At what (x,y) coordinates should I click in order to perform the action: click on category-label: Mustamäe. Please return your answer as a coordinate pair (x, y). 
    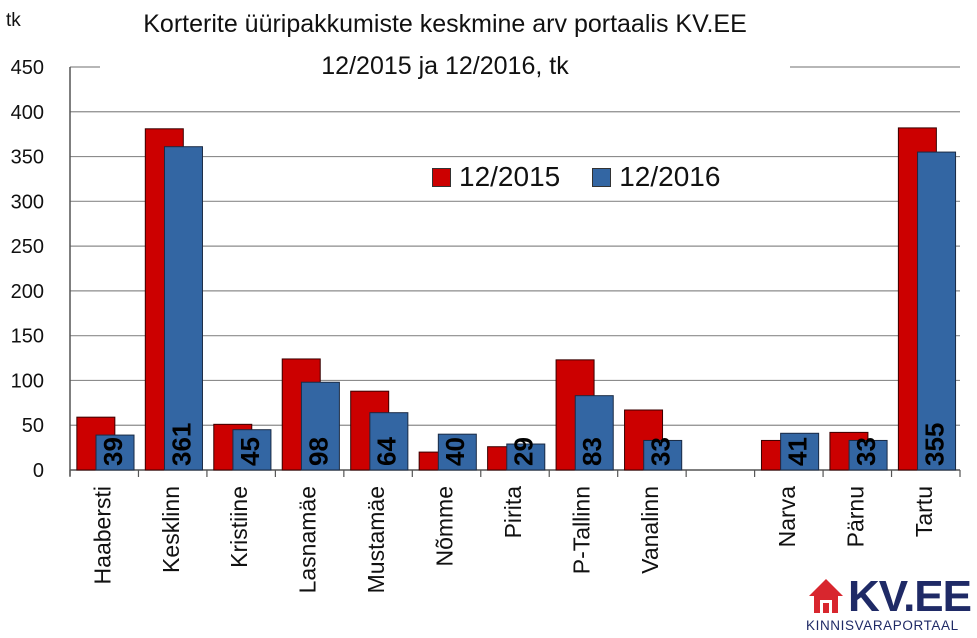
    Looking at the image, I should click on (376, 539).